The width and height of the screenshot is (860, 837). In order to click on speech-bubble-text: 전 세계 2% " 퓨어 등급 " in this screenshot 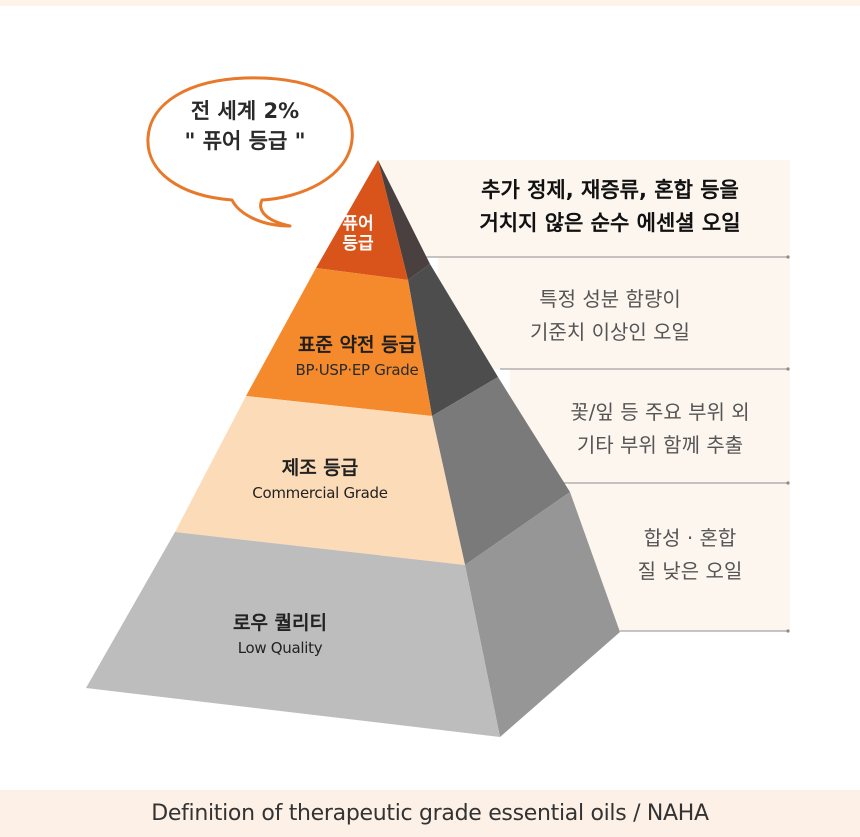, I will do `click(245, 126)`.